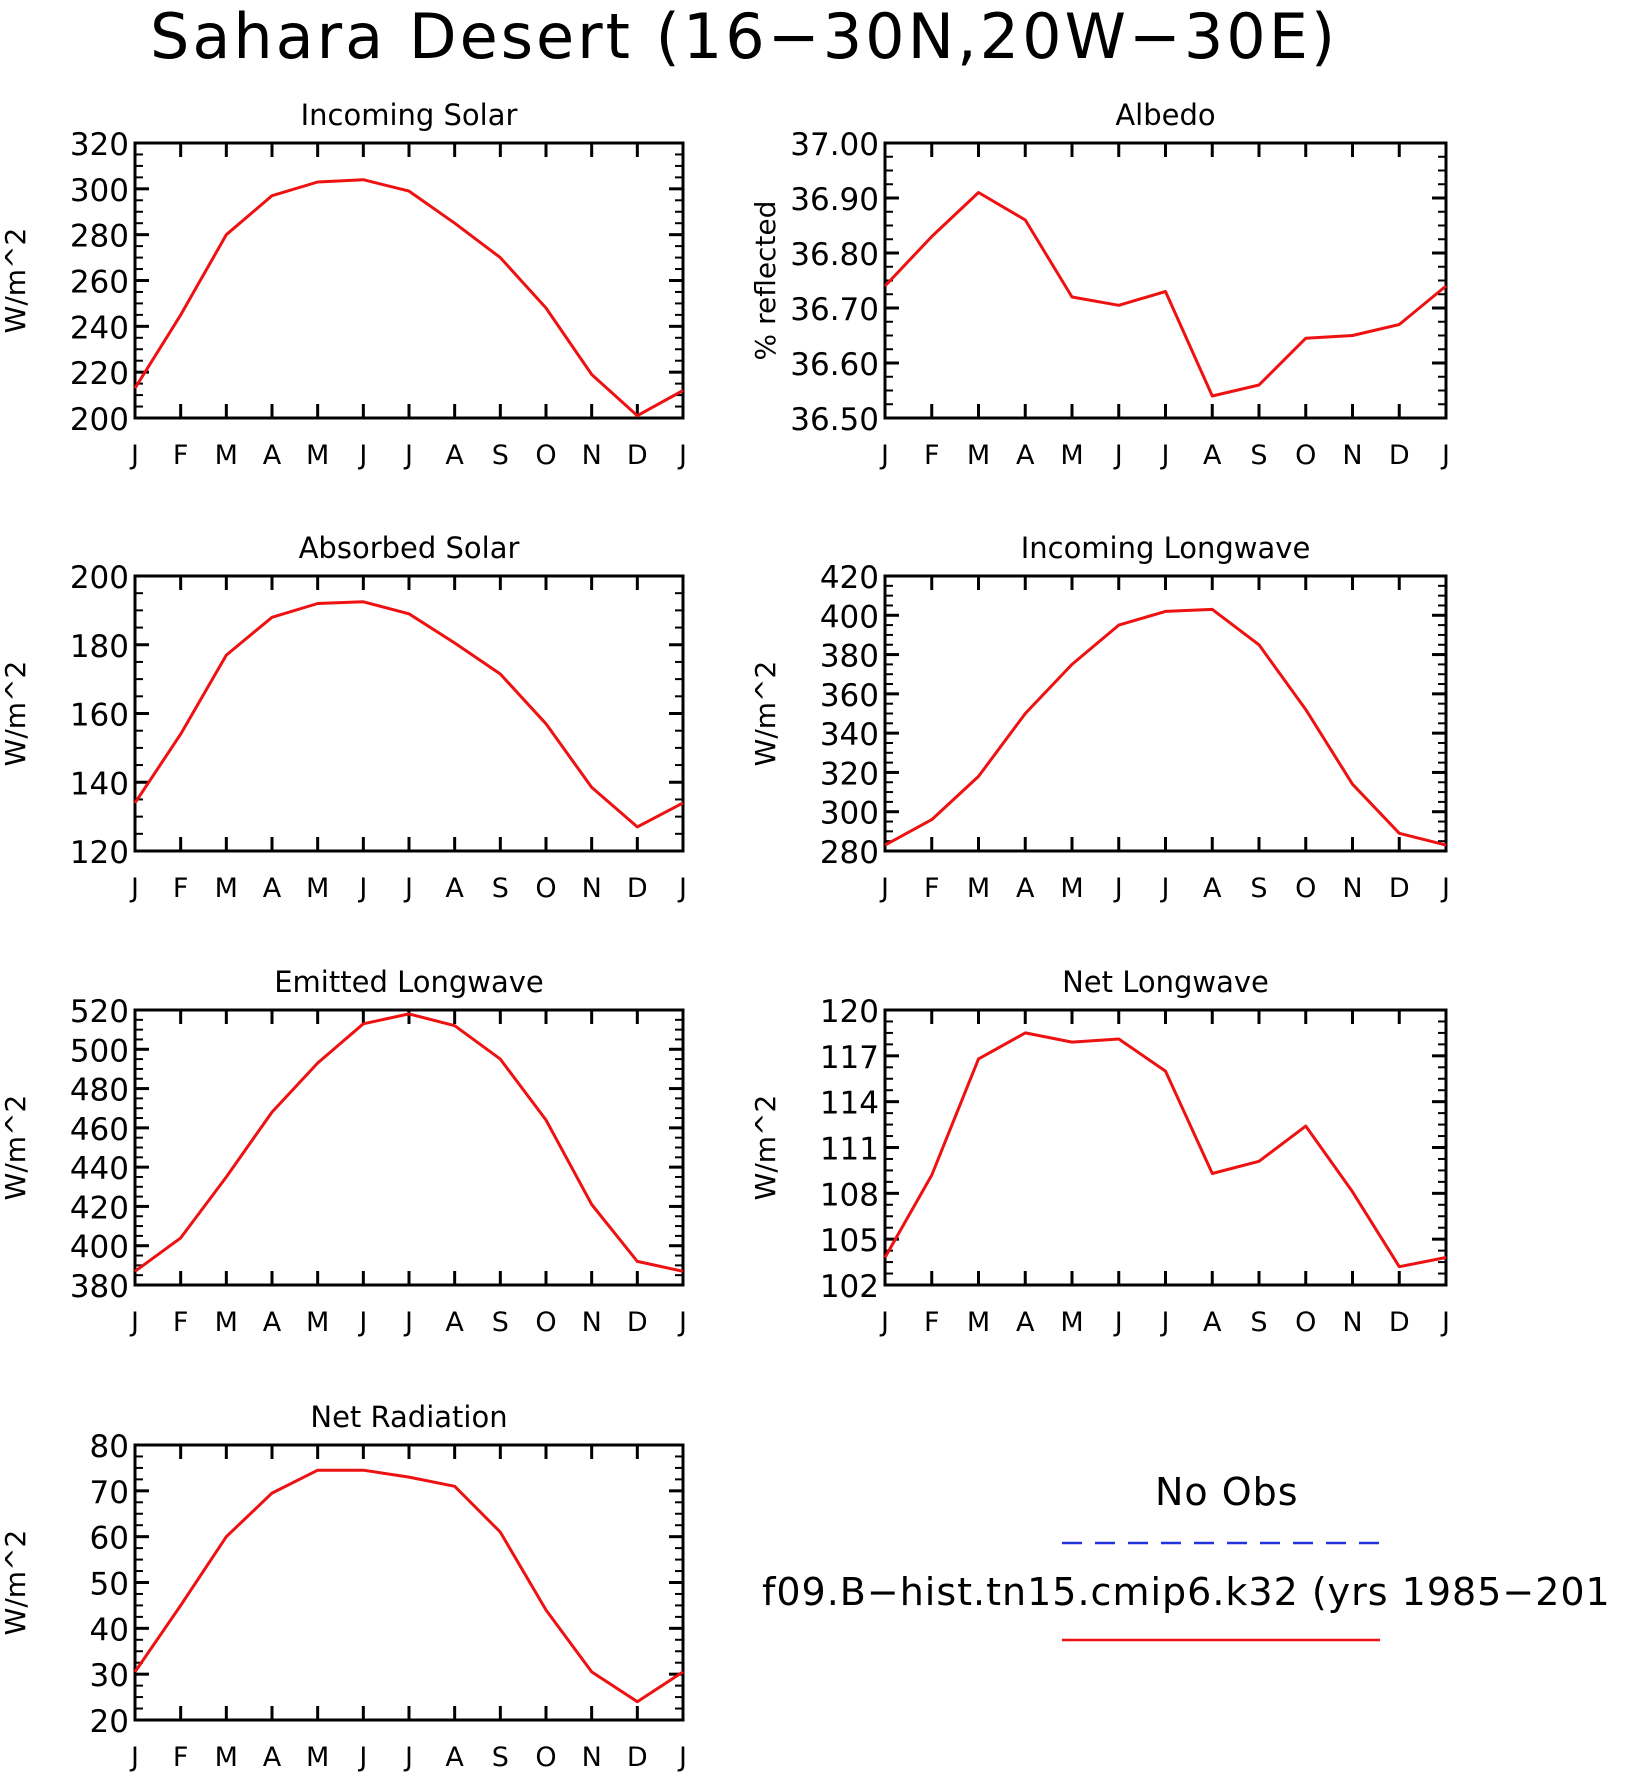 This screenshot has height=1783, width=1641. What do you see at coordinates (637, 1757) in the screenshot?
I see `panel-7-x-tick-label: D` at bounding box center [637, 1757].